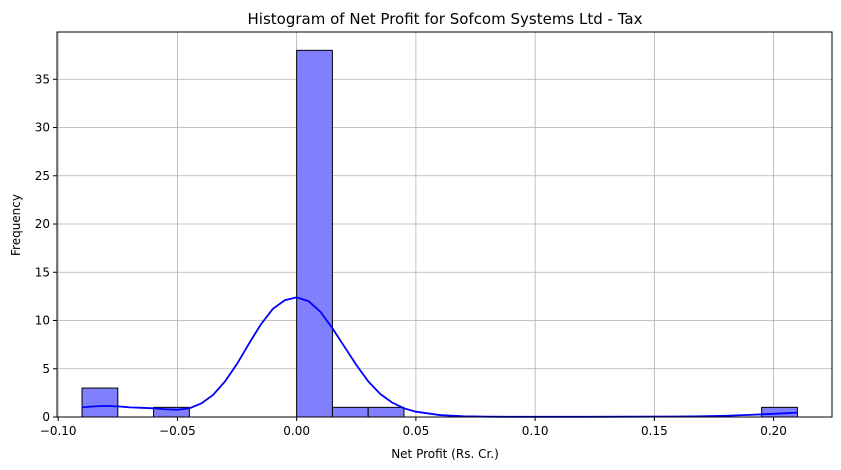  Describe the element at coordinates (416, 431) in the screenshot. I see `x-tick-label: 0.05` at that location.